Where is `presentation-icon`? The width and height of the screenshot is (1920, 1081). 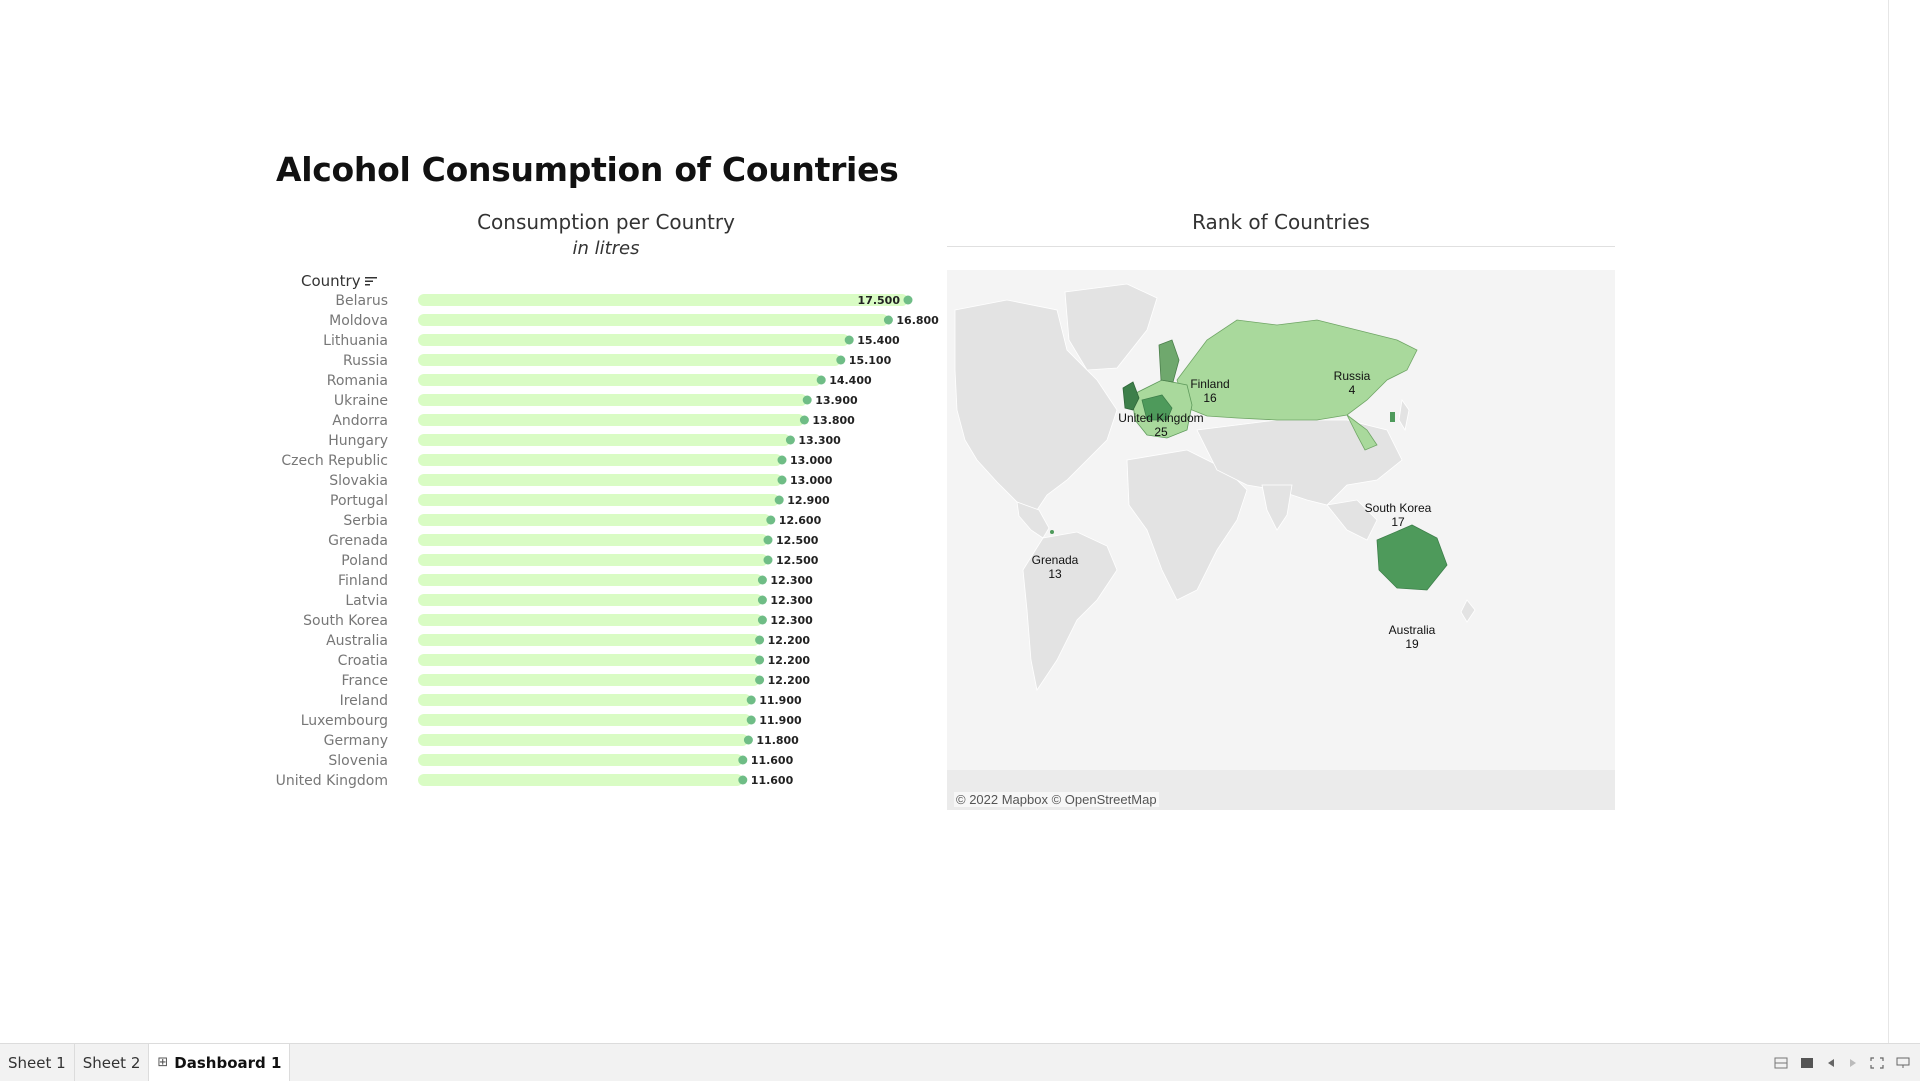
presentation-icon is located at coordinates (1903, 1063).